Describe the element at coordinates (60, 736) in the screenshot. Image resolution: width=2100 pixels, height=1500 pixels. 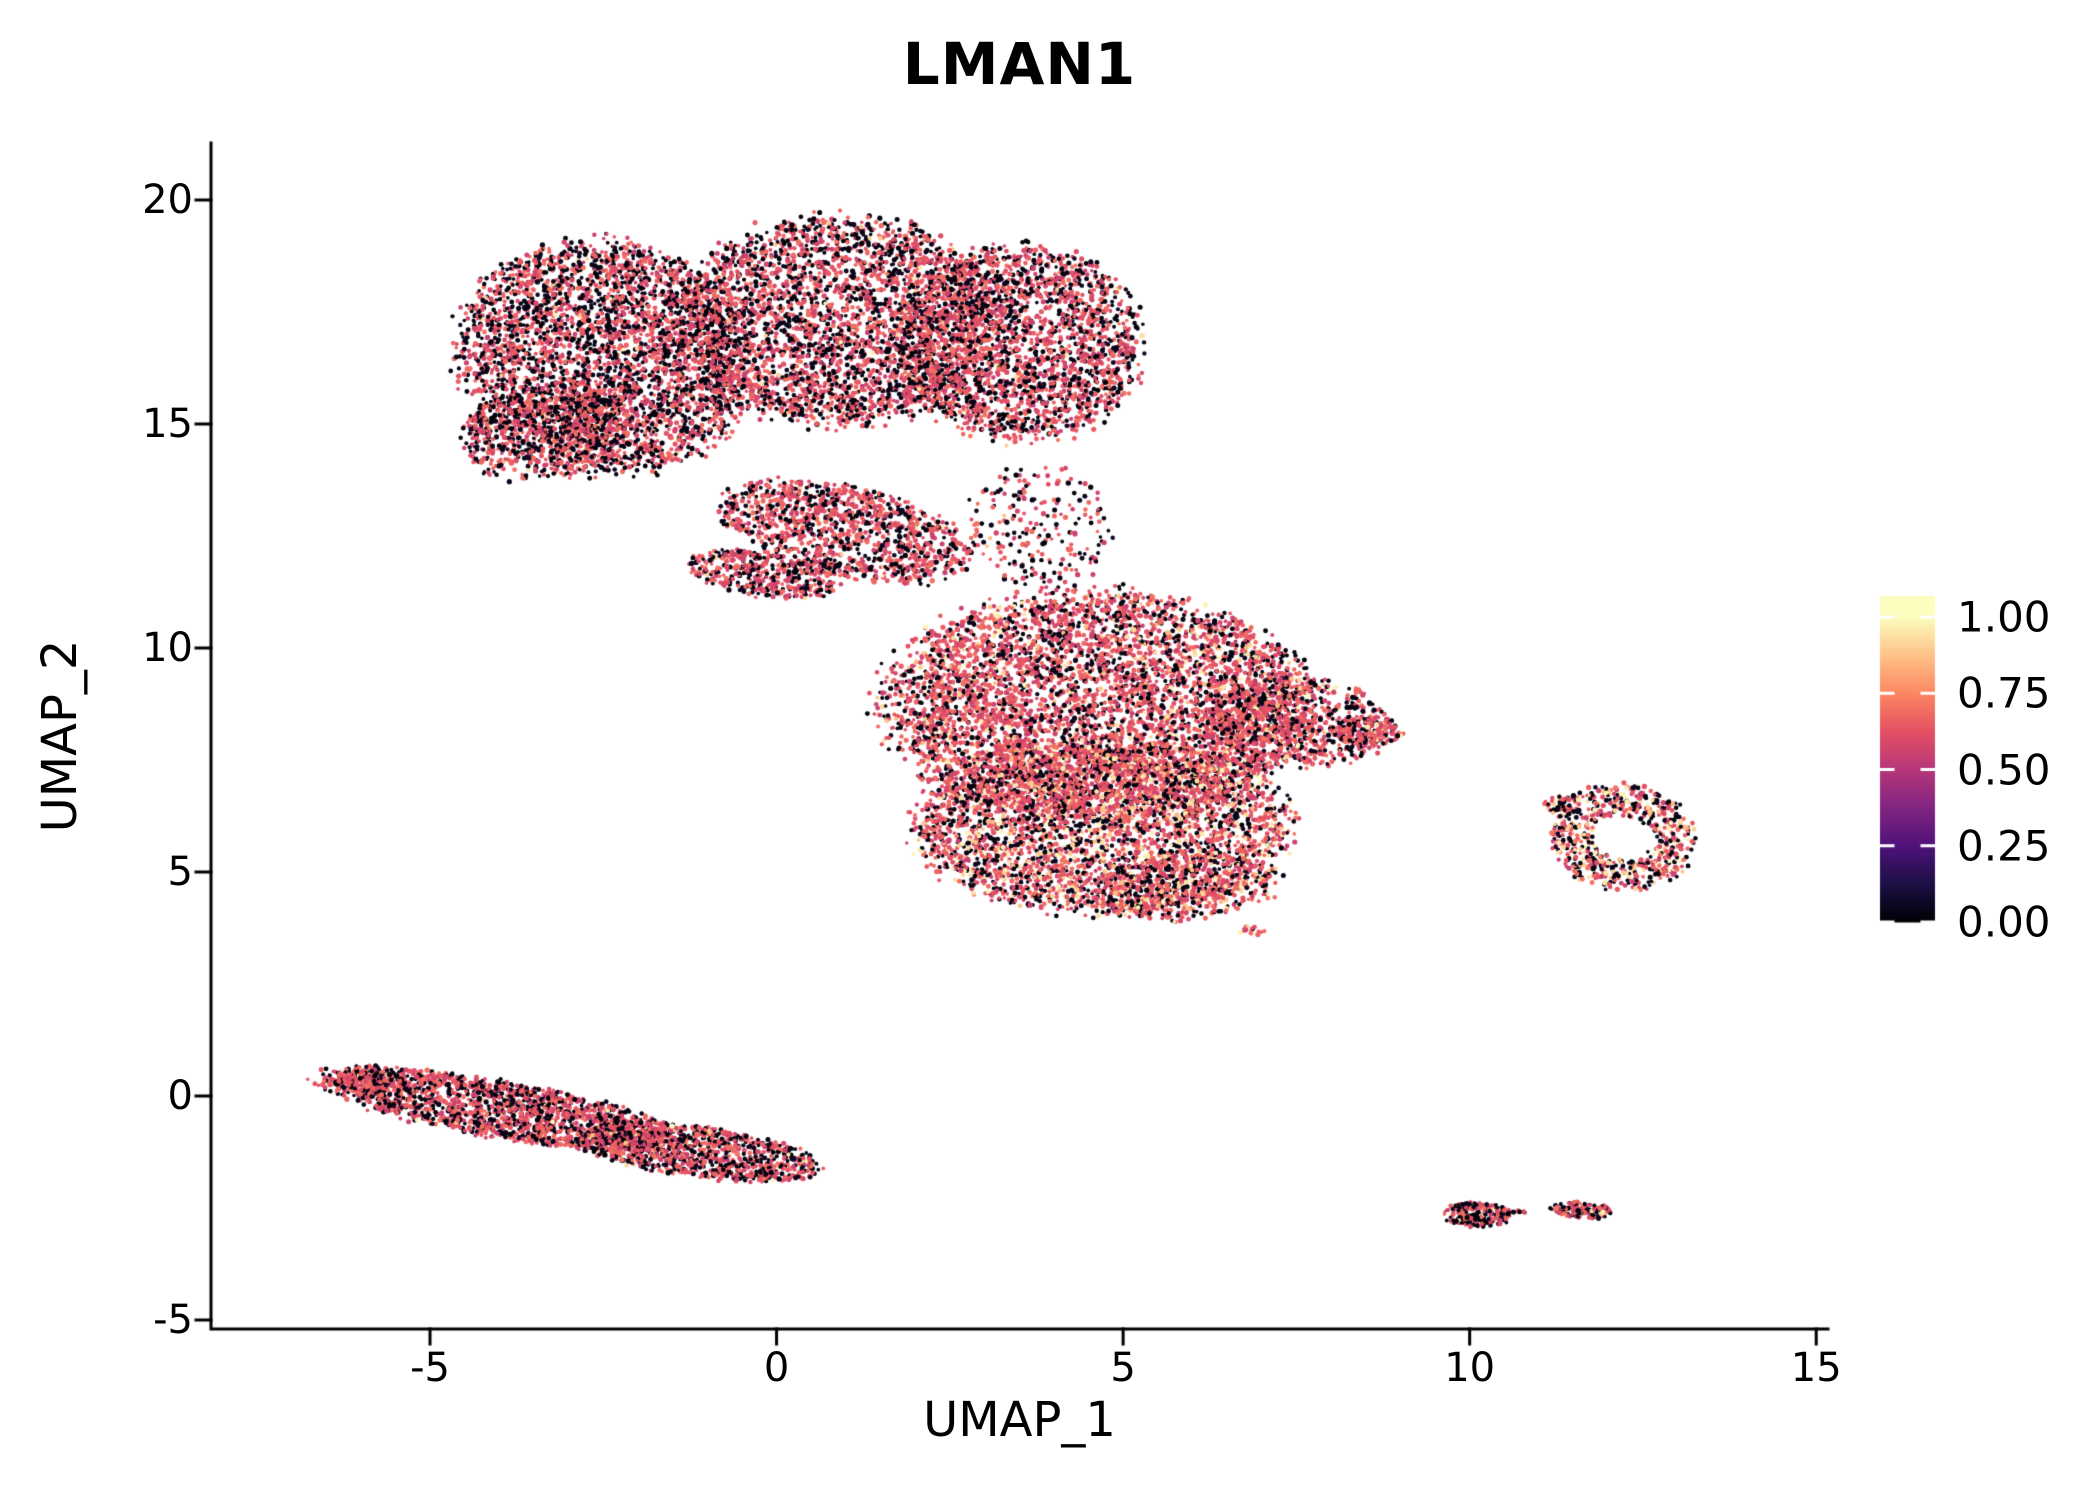
I see `y-axis-label: UMAP_2` at that location.